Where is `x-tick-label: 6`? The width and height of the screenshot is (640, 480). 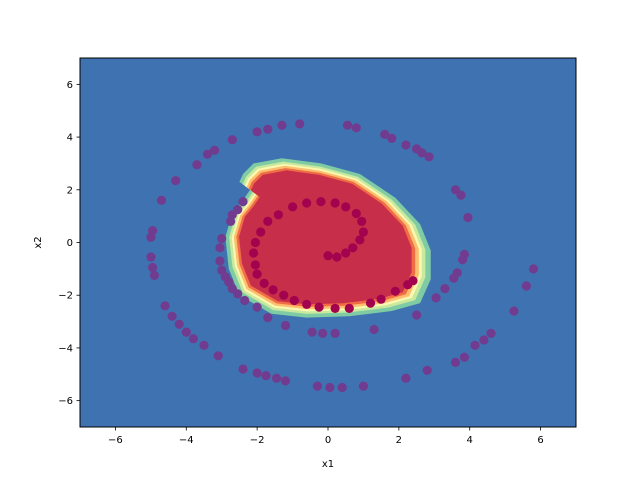 x-tick-label: 6 is located at coordinates (540, 440).